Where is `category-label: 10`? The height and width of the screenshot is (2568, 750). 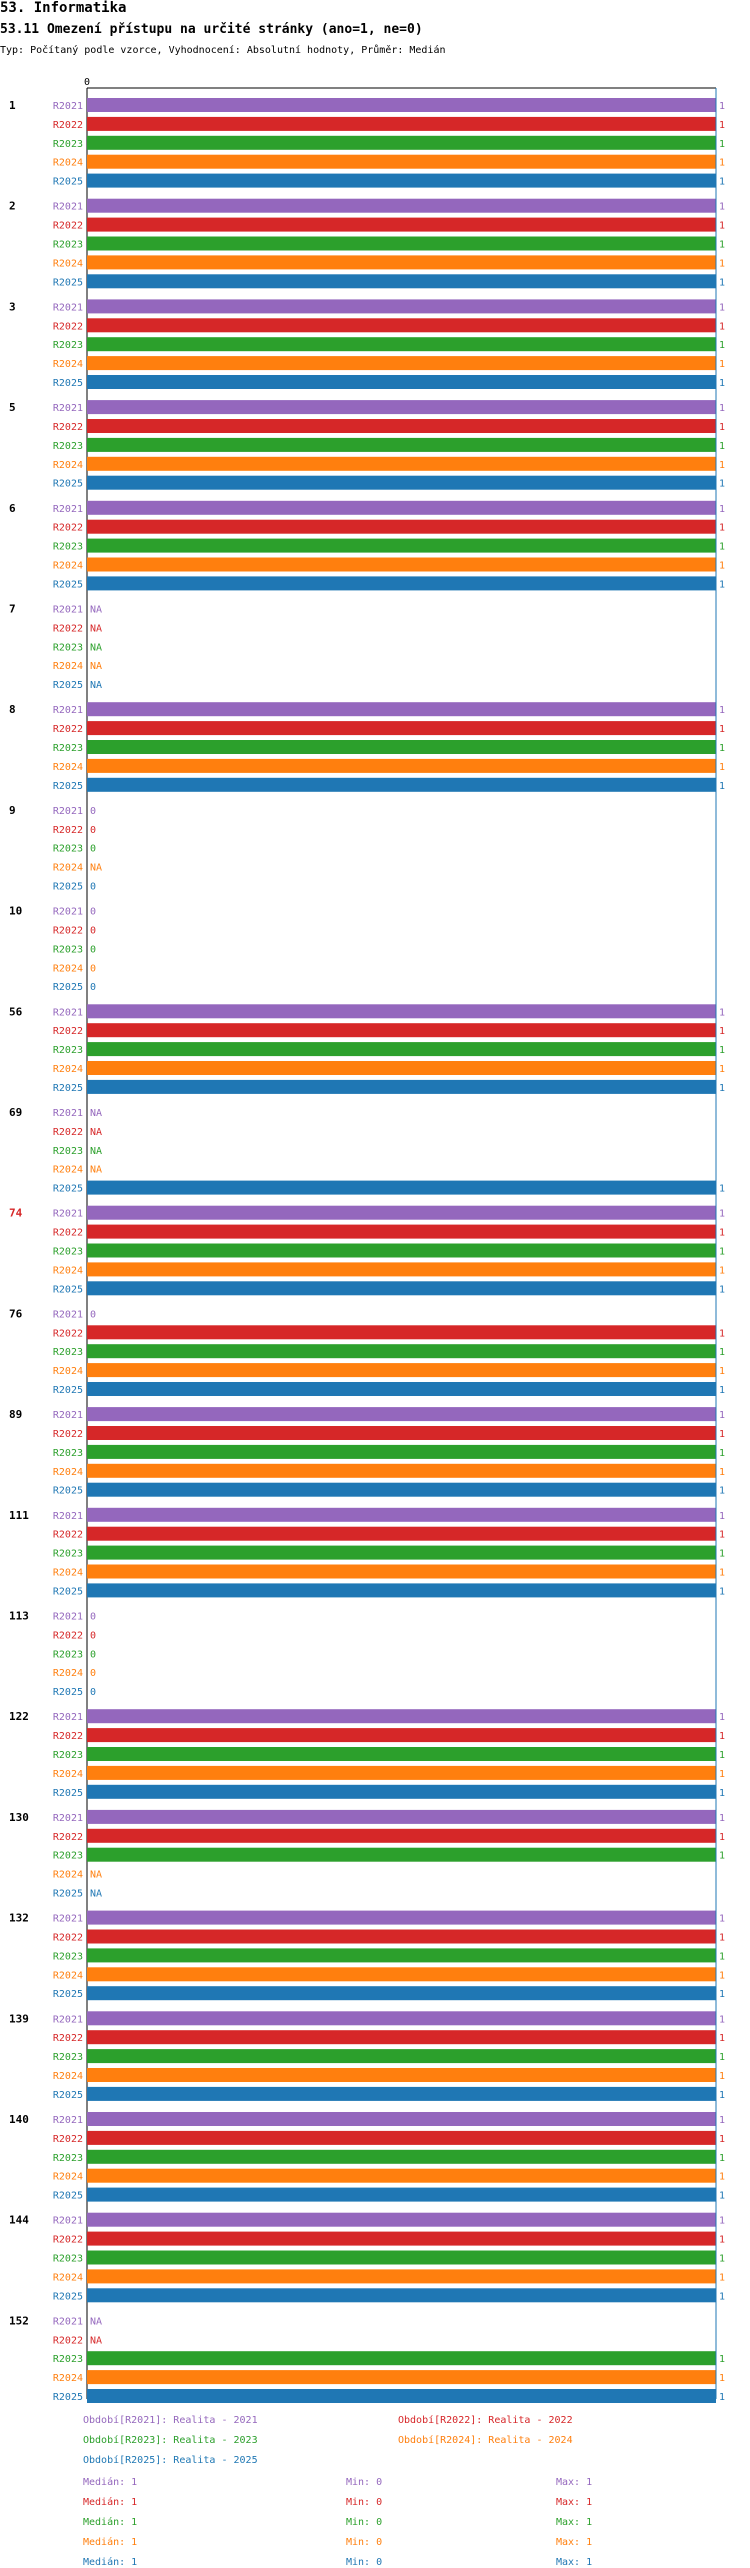 category-label: 10 is located at coordinates (15, 911).